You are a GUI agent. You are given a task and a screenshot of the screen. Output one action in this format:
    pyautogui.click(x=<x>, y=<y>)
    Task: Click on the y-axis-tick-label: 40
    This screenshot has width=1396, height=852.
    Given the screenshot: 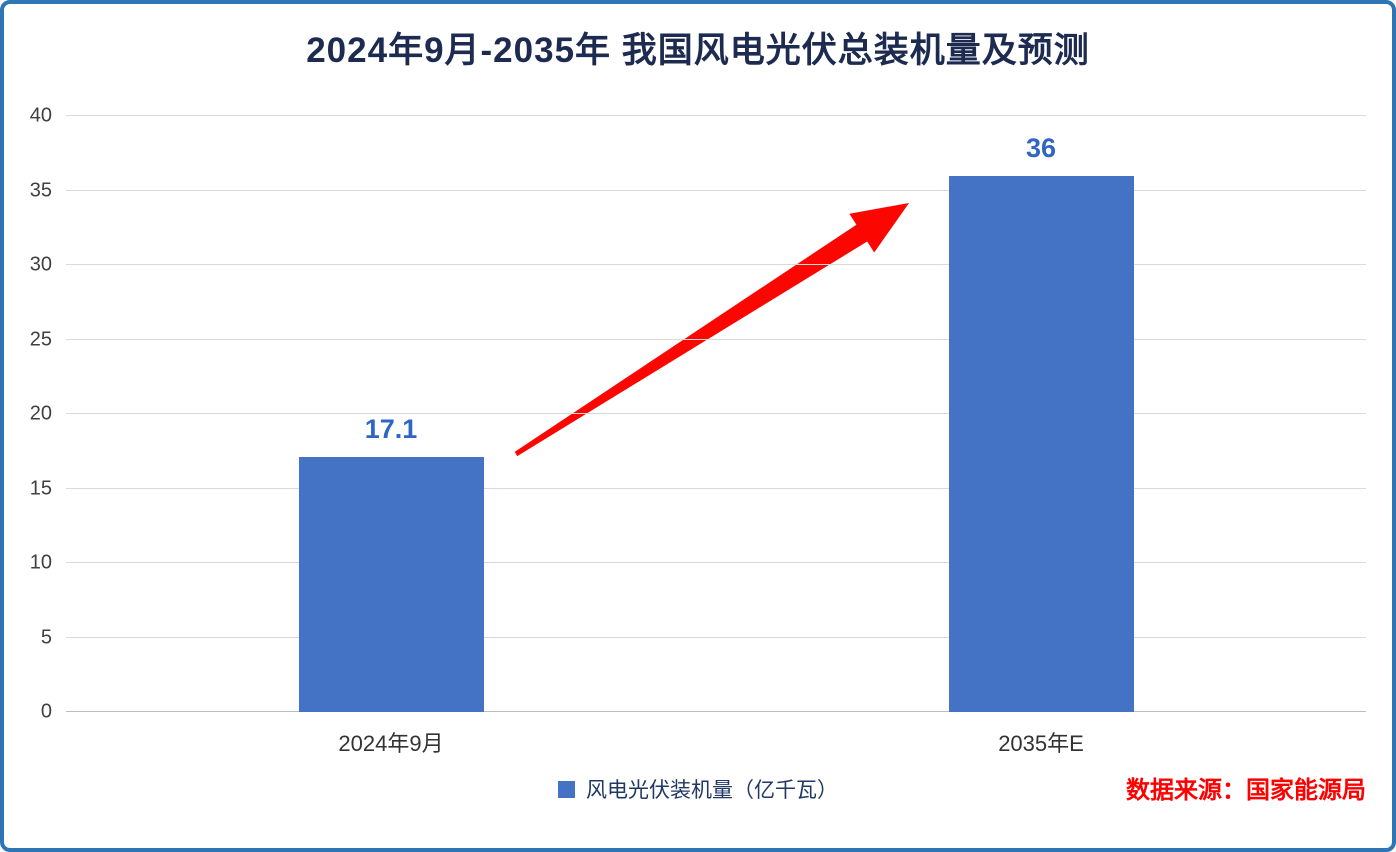 What is the action you would take?
    pyautogui.click(x=40, y=115)
    